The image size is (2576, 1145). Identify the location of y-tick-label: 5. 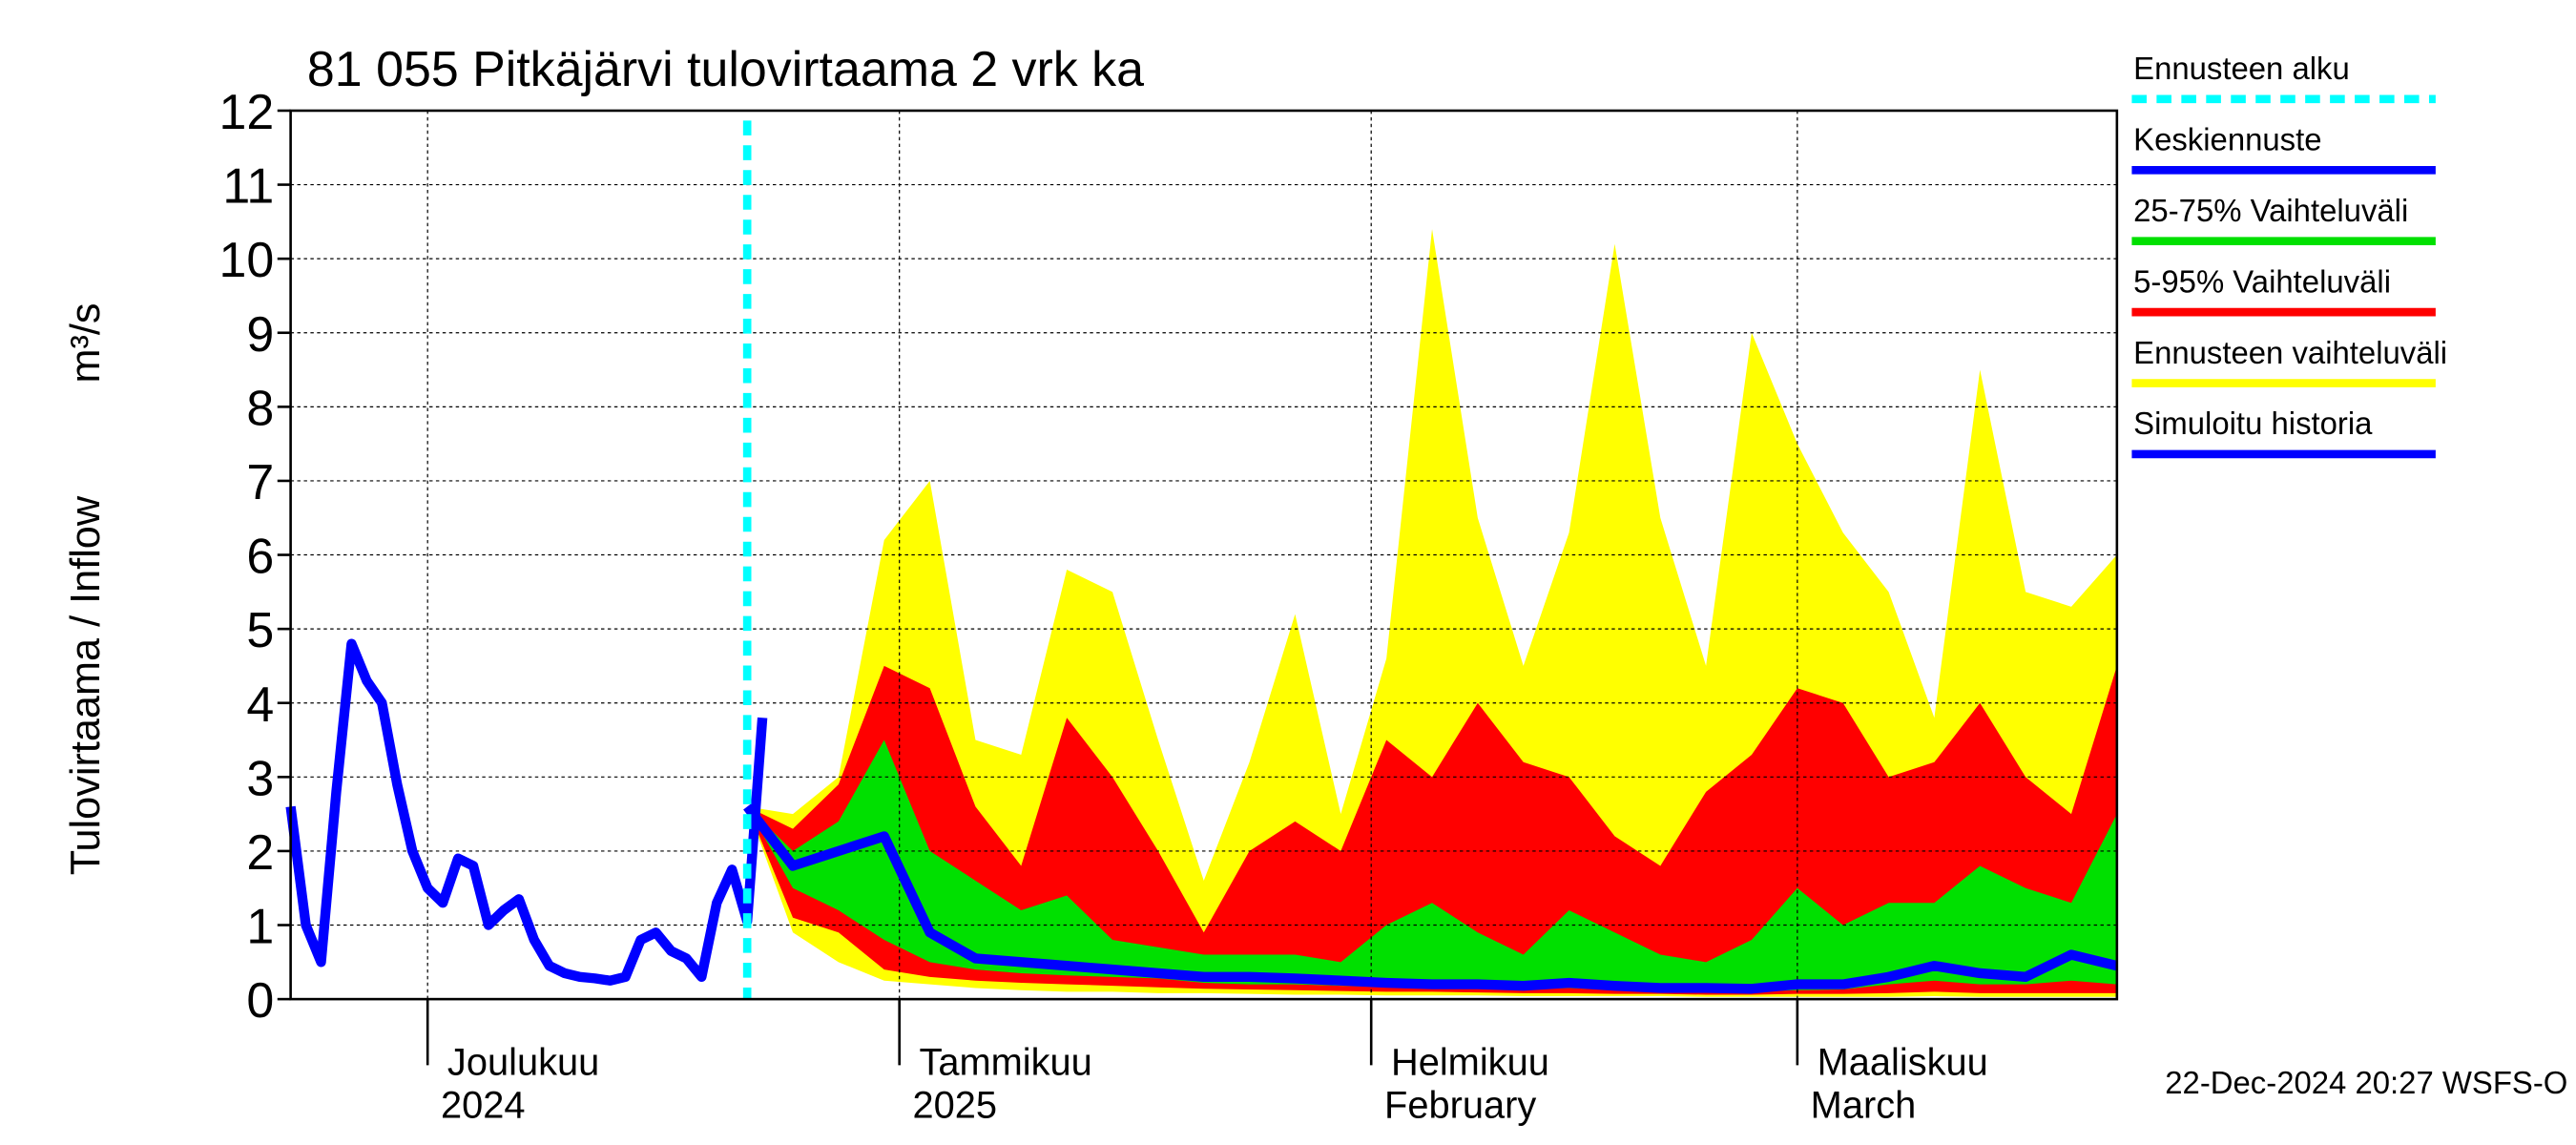
(260, 630).